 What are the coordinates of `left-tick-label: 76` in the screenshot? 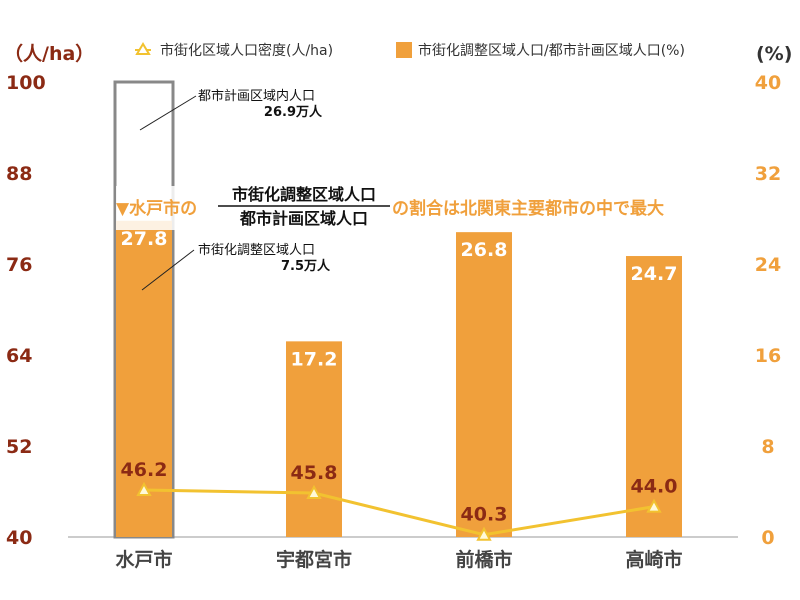 It's located at (19, 265).